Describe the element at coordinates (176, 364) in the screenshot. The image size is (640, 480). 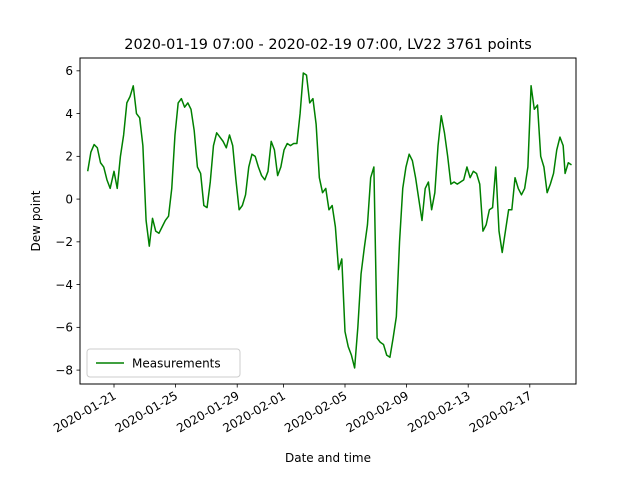
I see `legend-label-measurements: Measurements` at that location.